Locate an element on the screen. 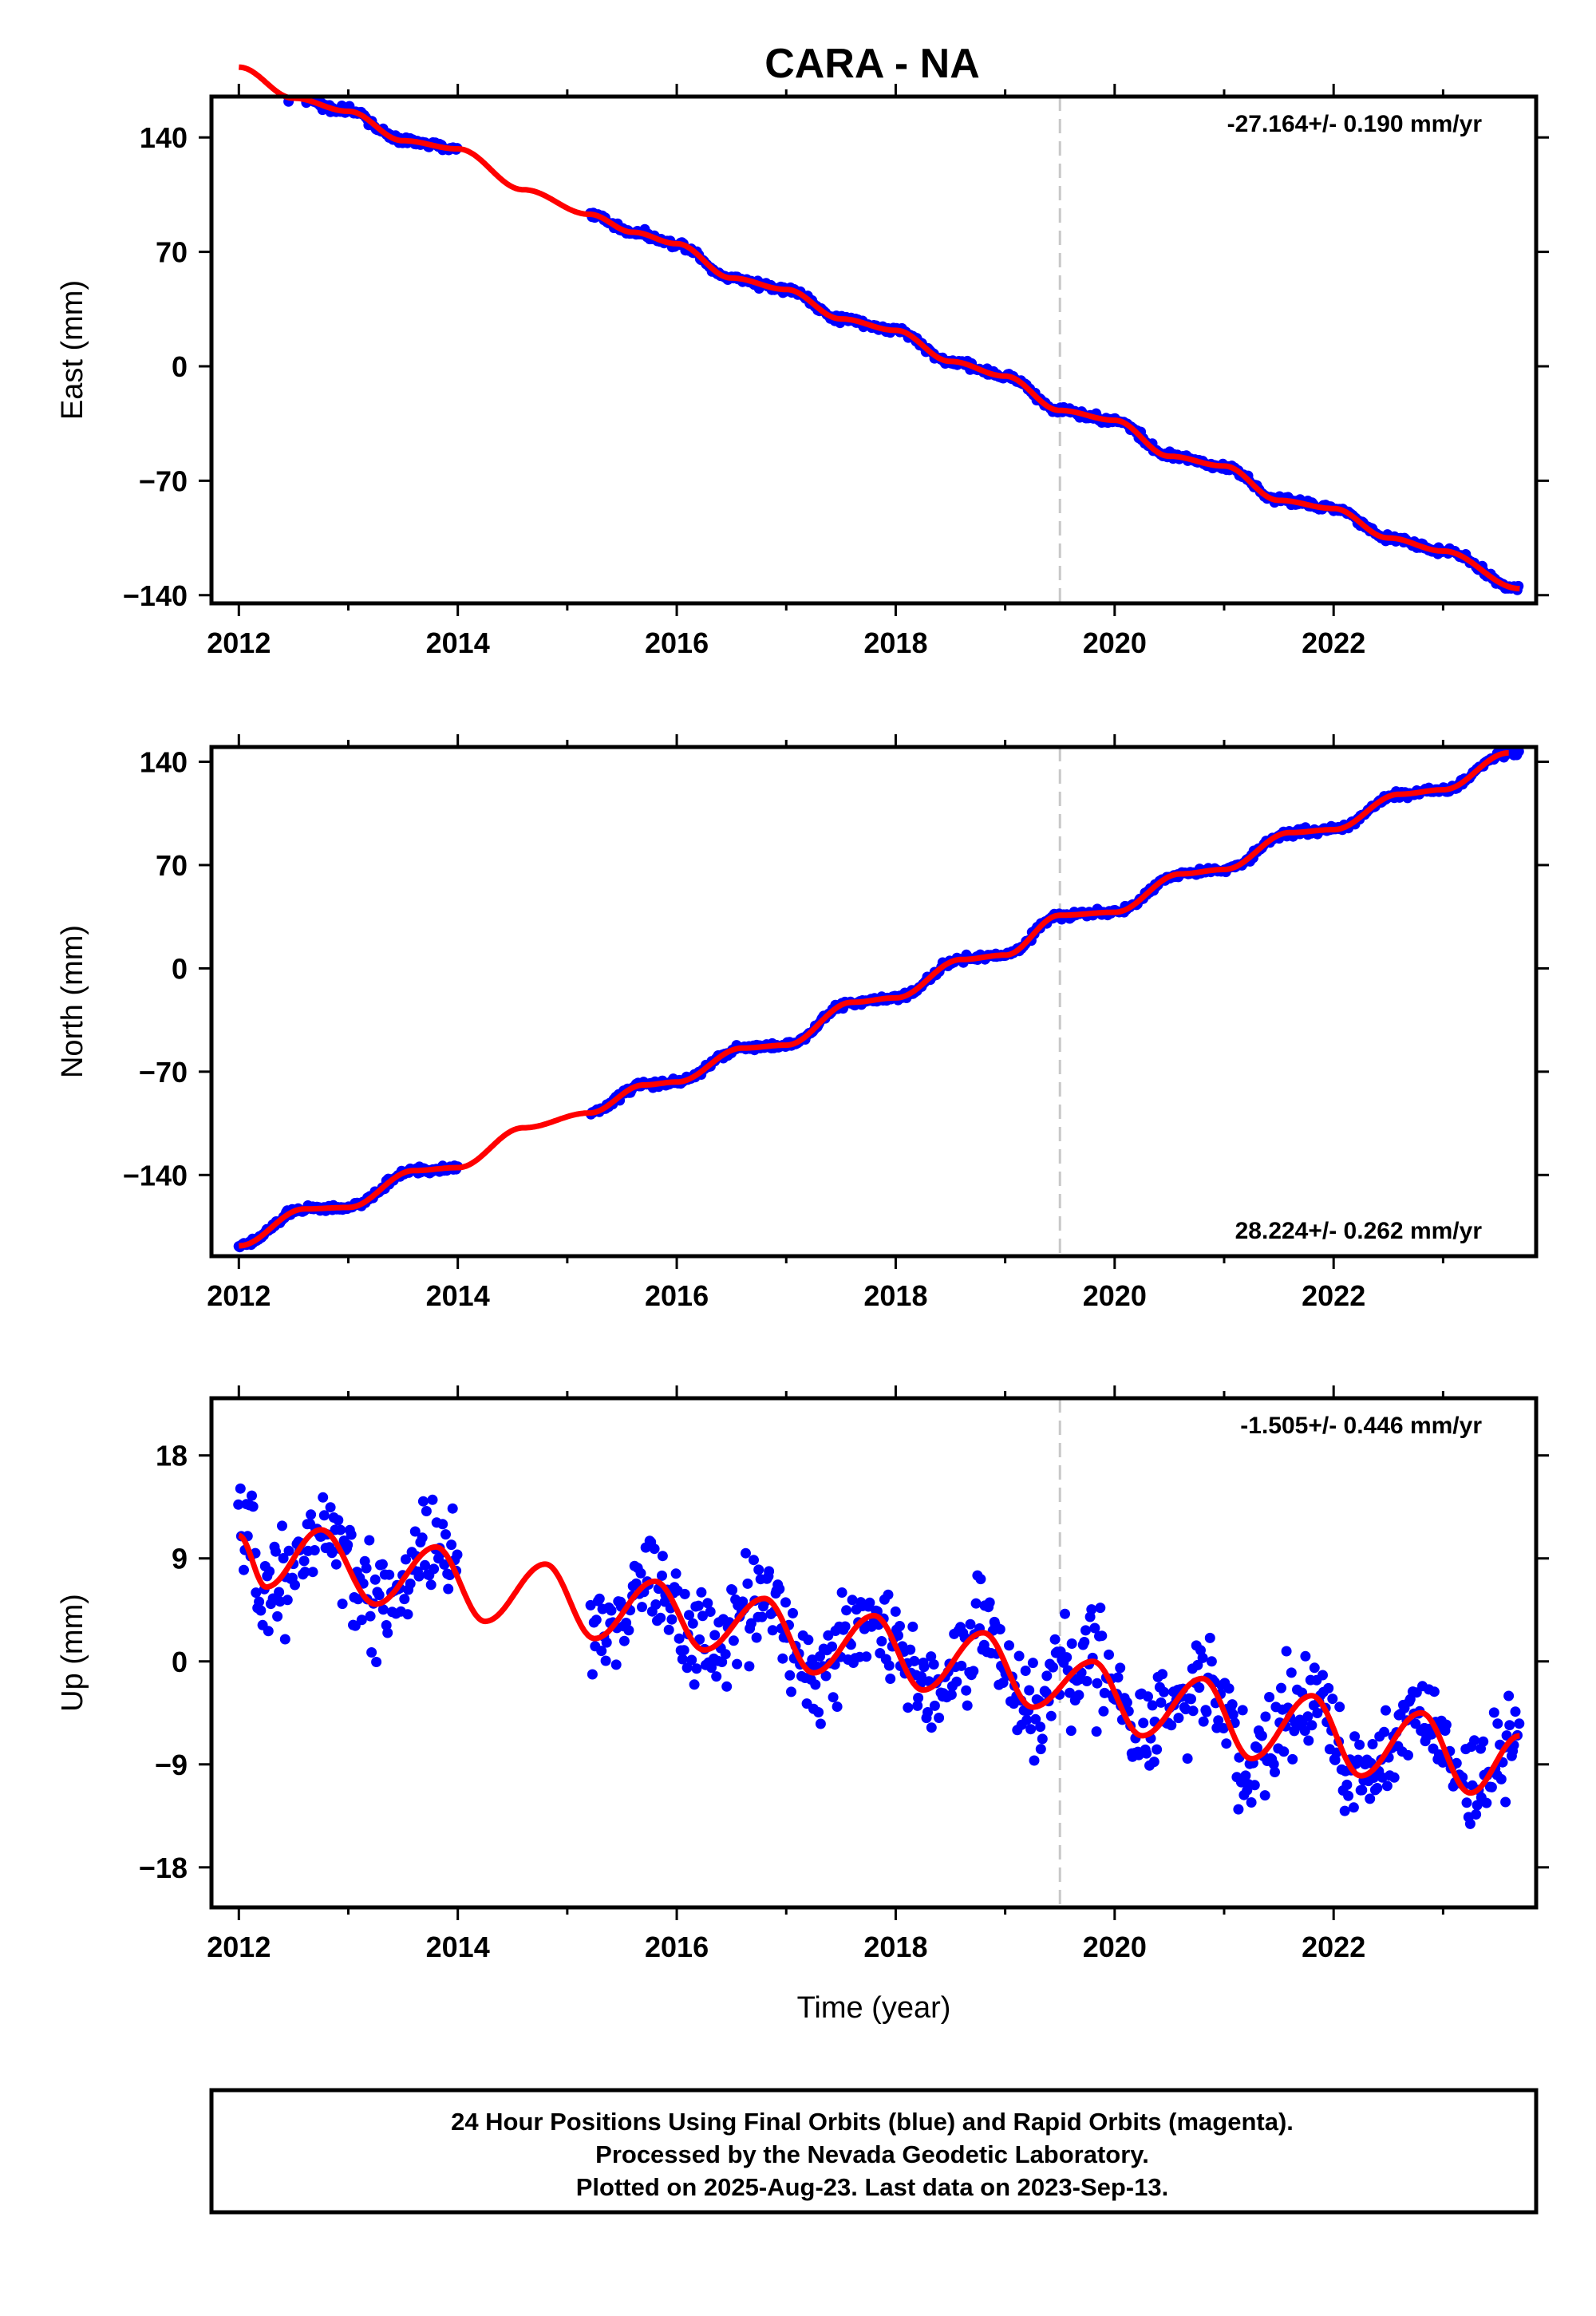 The image size is (1596, 2316). y-tick-label: 70 is located at coordinates (172, 866).